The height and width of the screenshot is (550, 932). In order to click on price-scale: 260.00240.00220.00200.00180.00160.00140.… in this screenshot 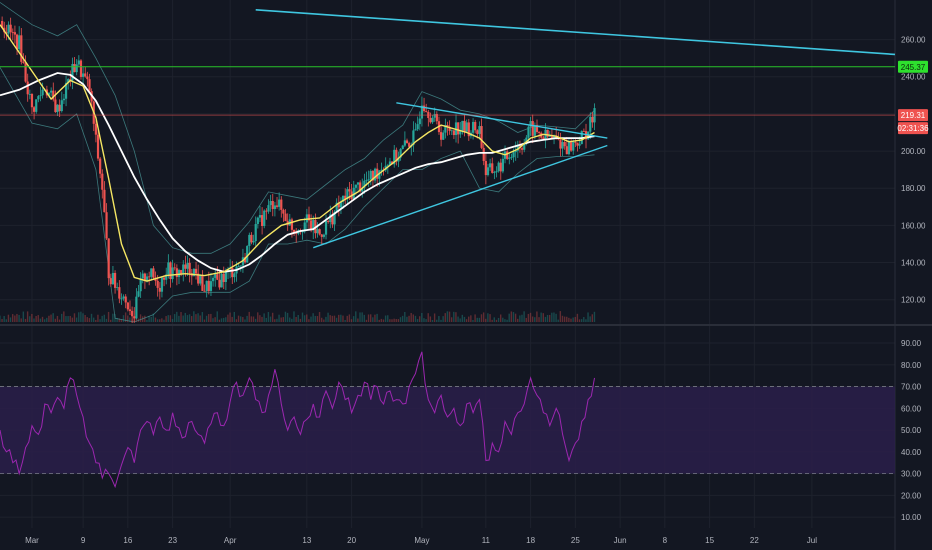, I will do `click(913, 279)`.